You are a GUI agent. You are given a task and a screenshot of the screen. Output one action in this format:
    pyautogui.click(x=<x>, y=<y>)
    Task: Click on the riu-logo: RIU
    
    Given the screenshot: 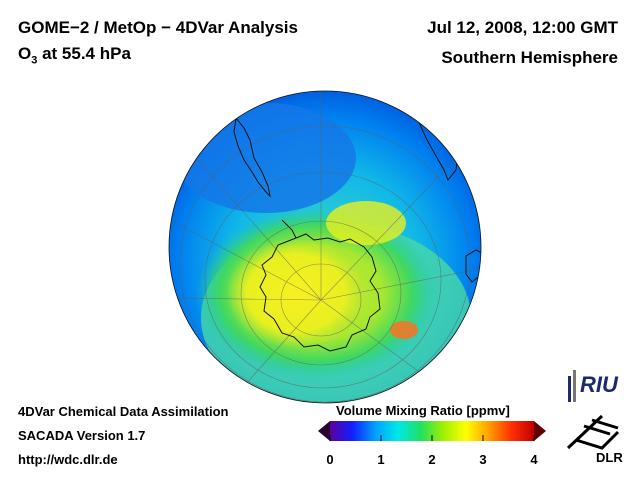 What is the action you would take?
    pyautogui.click(x=599, y=384)
    